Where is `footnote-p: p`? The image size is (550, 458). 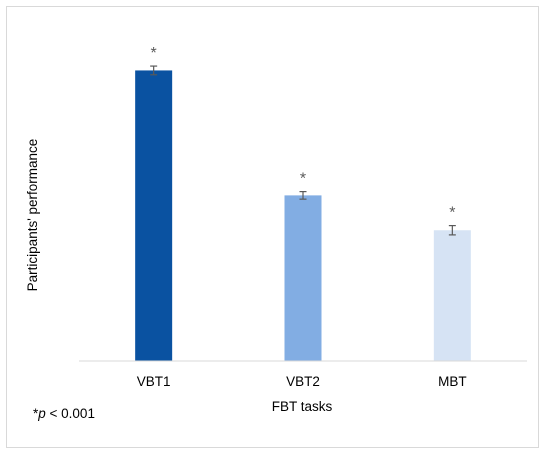 footnote-p: p is located at coordinates (41, 413).